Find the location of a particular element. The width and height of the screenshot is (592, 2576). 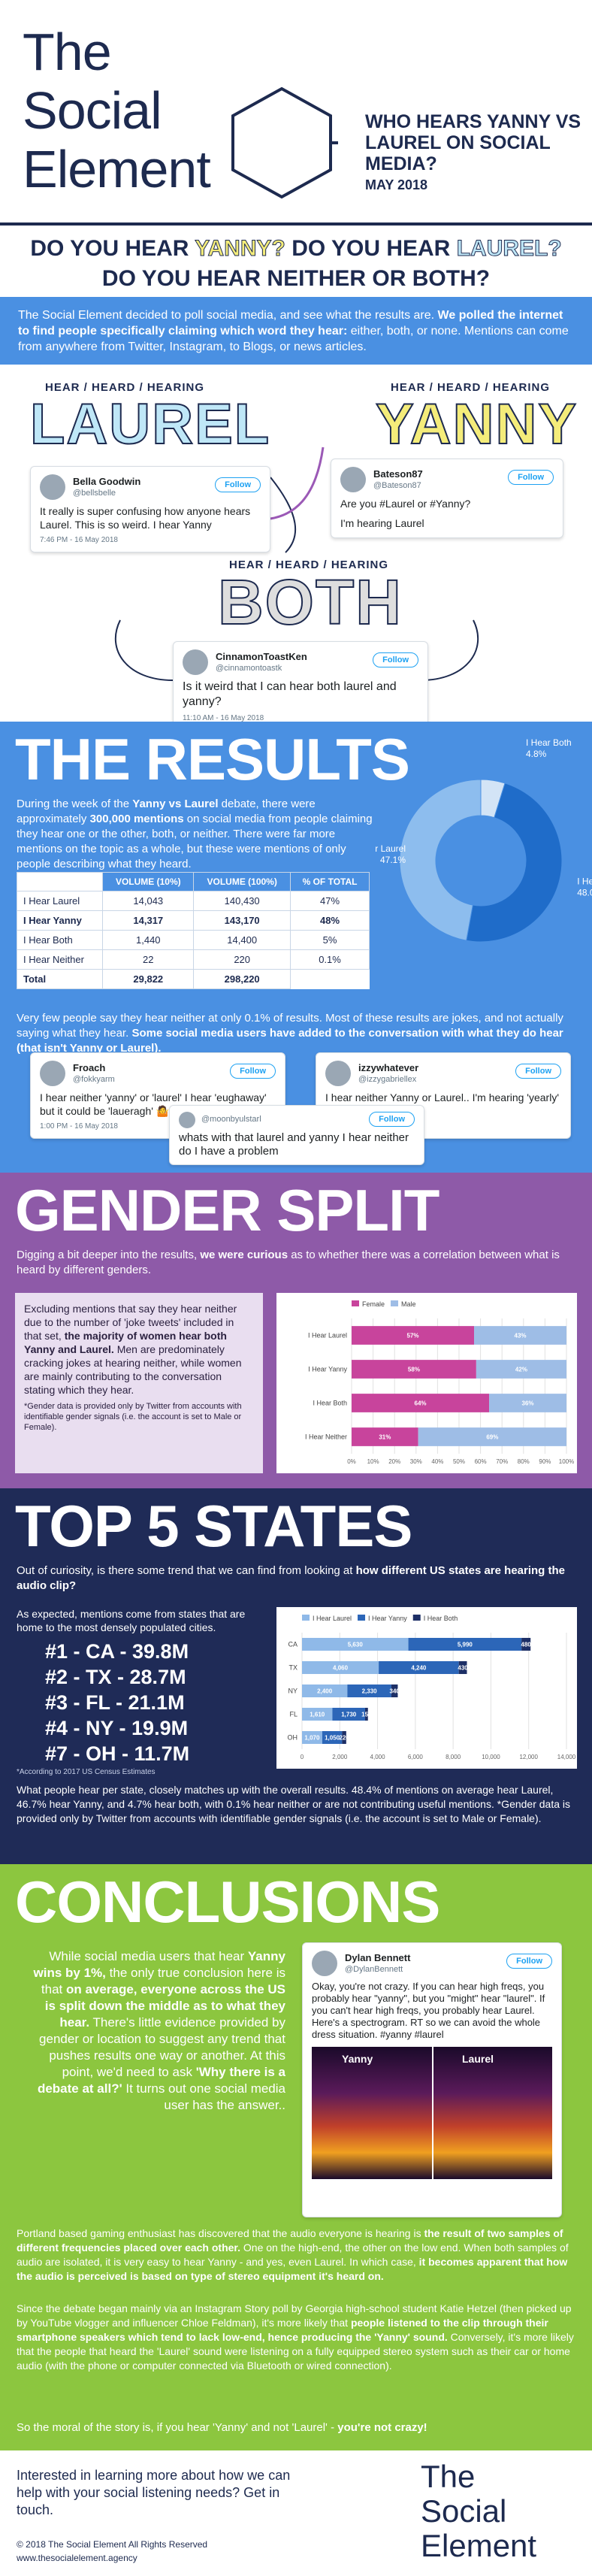

logo-word: The is located at coordinates (68, 52).